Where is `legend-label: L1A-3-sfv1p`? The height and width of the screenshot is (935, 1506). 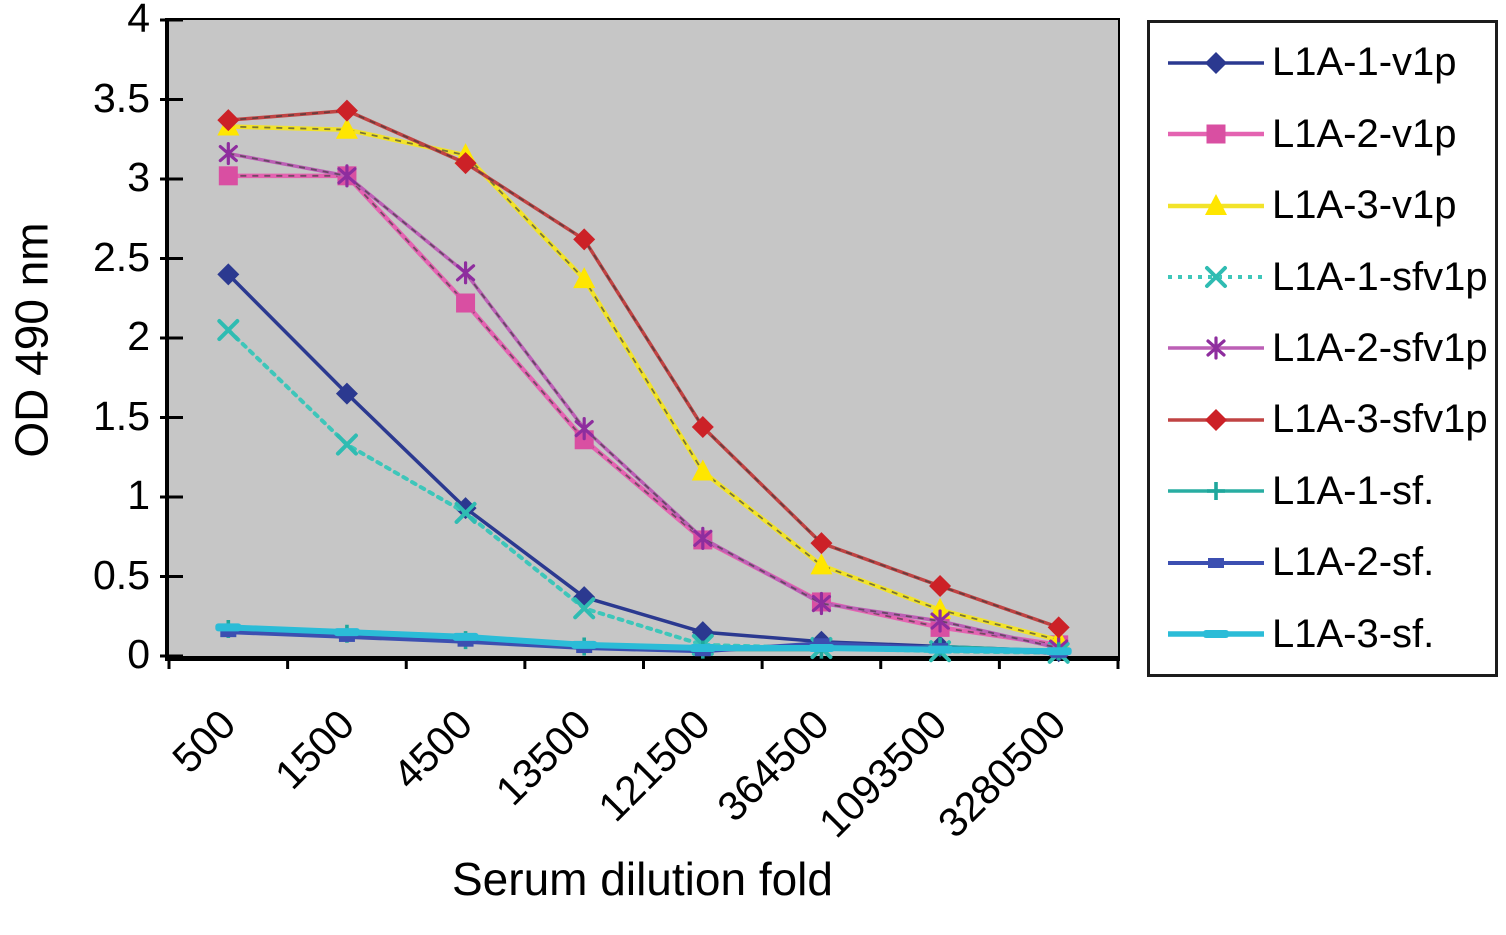
legend-label: L1A-3-sfv1p is located at coordinates (1380, 419).